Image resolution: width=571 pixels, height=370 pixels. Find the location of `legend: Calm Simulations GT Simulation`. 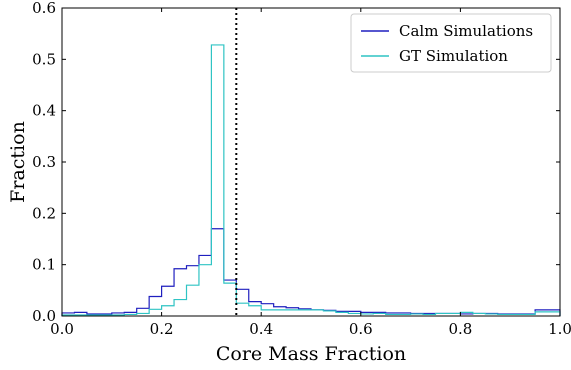

legend: Calm Simulations GT Simulation is located at coordinates (451, 43).